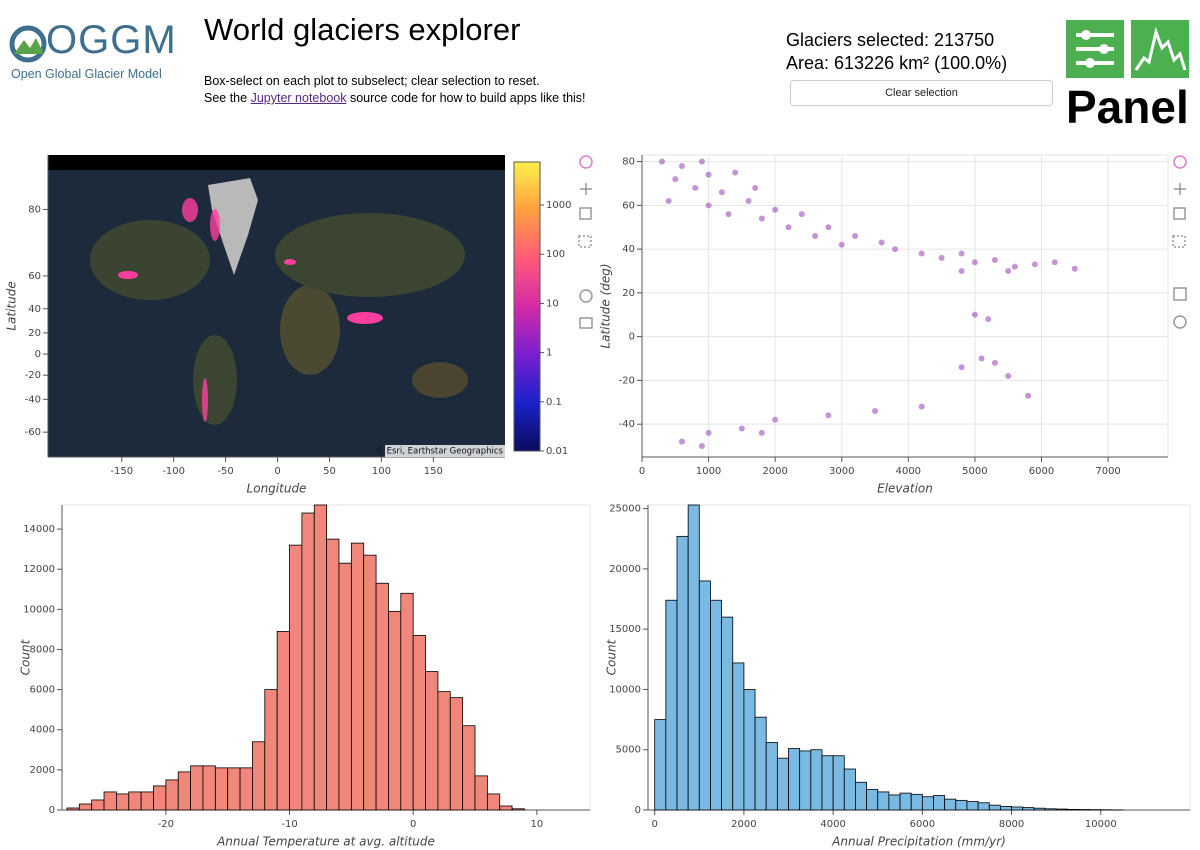 This screenshot has width=1200, height=850. I want to click on x-tick-label: -50, so click(225, 471).